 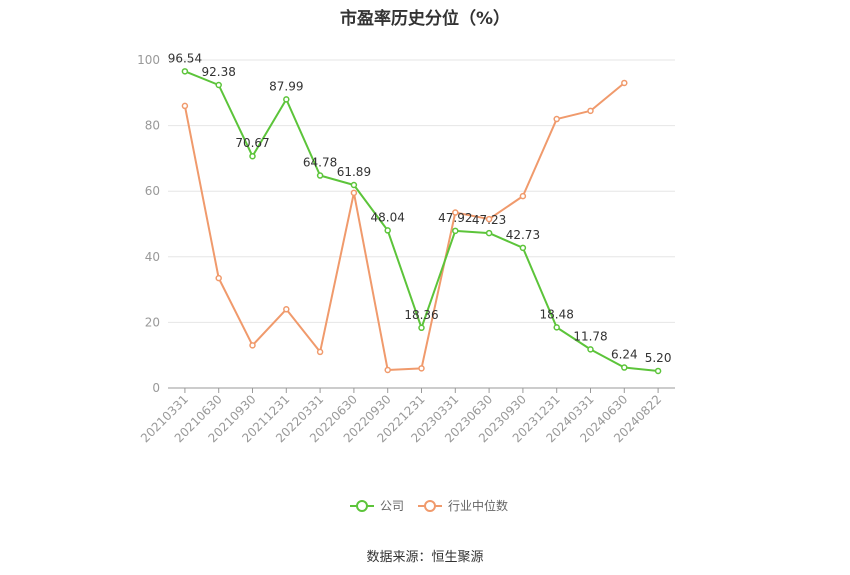 What do you see at coordinates (392, 506) in the screenshot?
I see `legend-label: 公司` at bounding box center [392, 506].